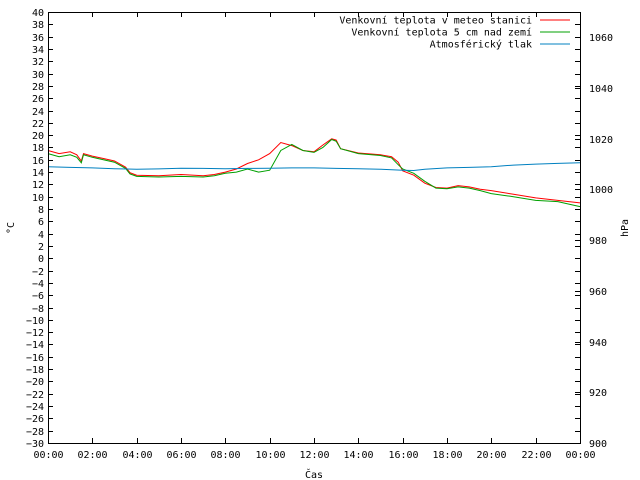  Describe the element at coordinates (38, 148) in the screenshot. I see `y-tick-label: 18` at that location.